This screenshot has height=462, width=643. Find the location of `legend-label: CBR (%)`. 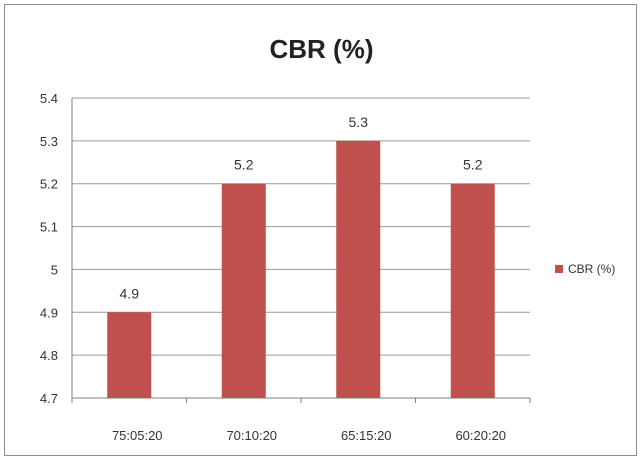

legend-label: CBR (%) is located at coordinates (592, 269).